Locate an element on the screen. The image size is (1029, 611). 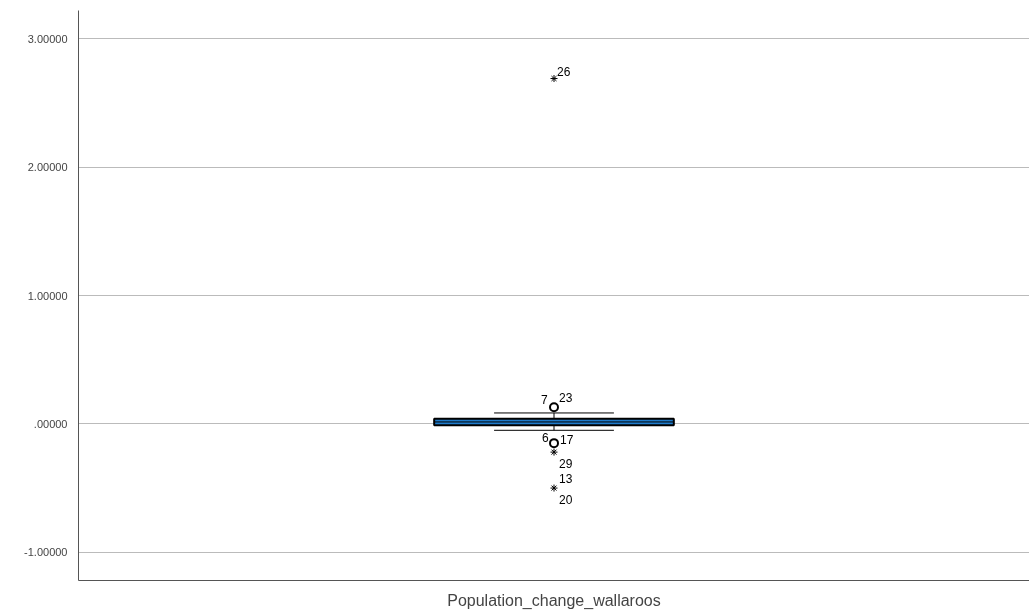
annotation: 23 is located at coordinates (566, 398).